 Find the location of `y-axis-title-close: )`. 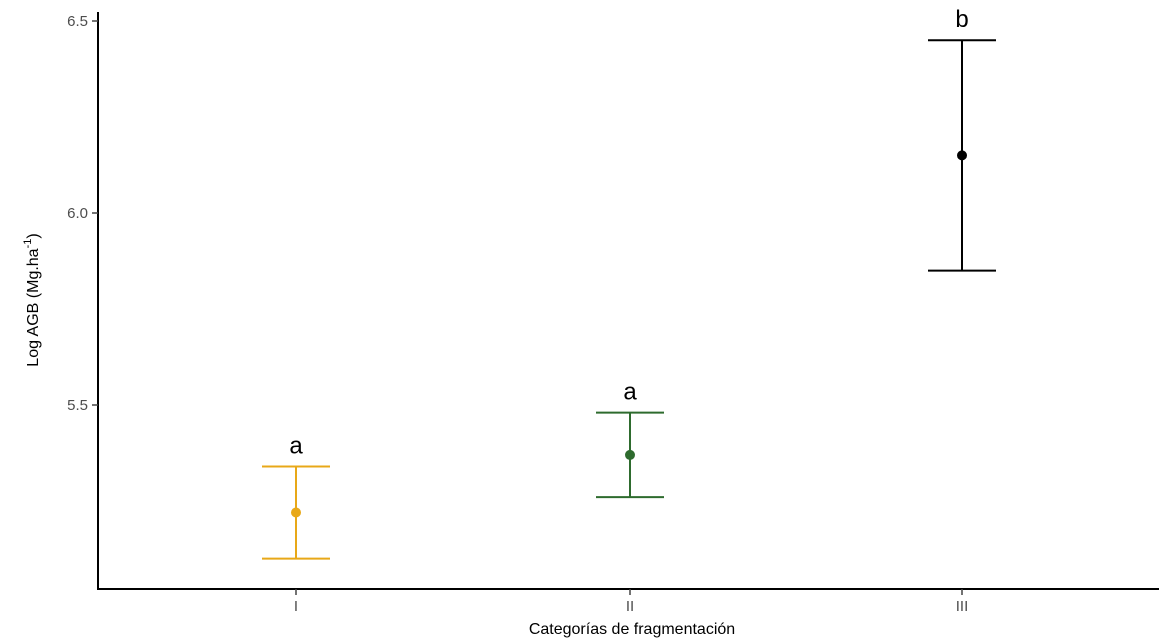

y-axis-title-close: ) is located at coordinates (33, 235).